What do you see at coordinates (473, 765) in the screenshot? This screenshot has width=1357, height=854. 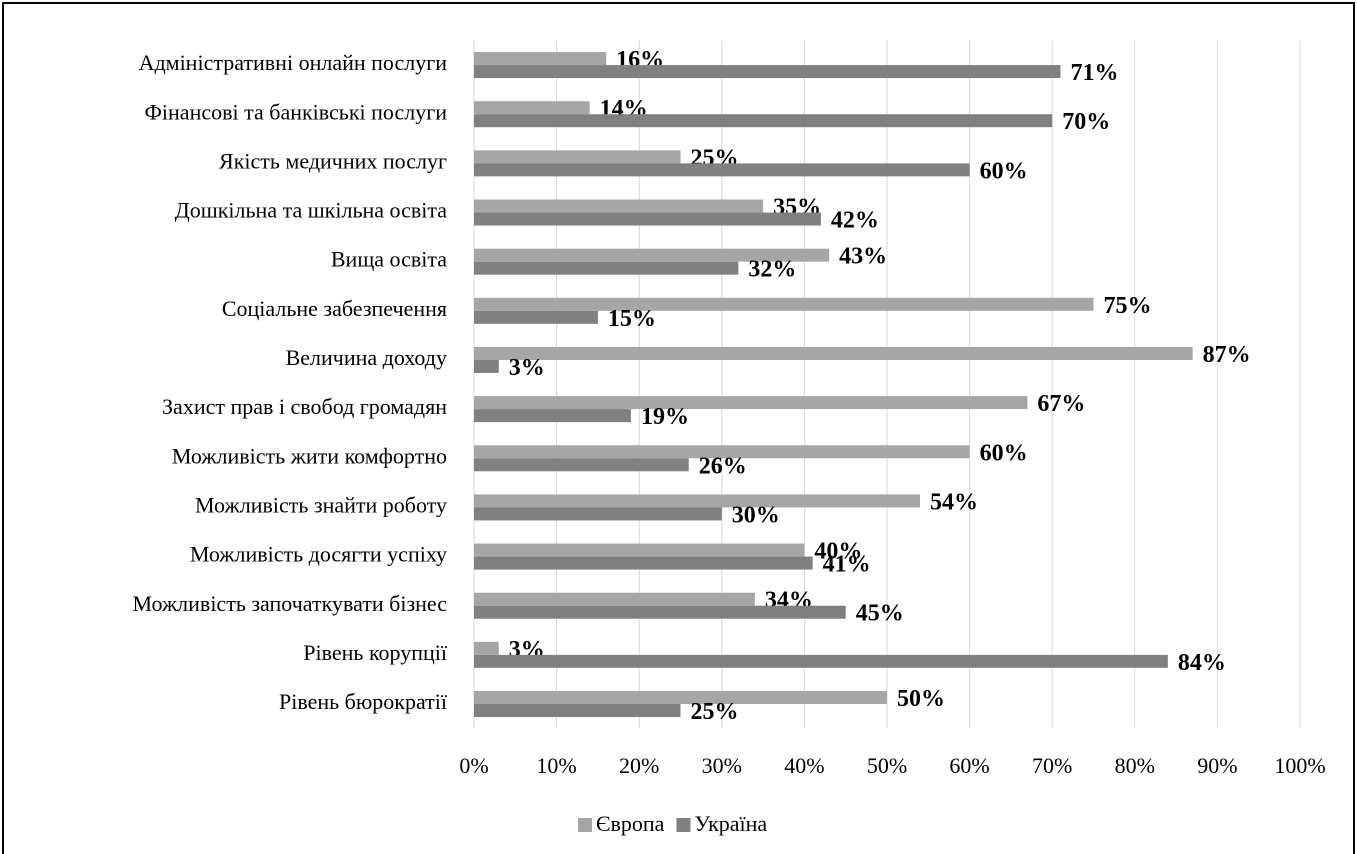 I see `x-tick-label: 0%` at bounding box center [473, 765].